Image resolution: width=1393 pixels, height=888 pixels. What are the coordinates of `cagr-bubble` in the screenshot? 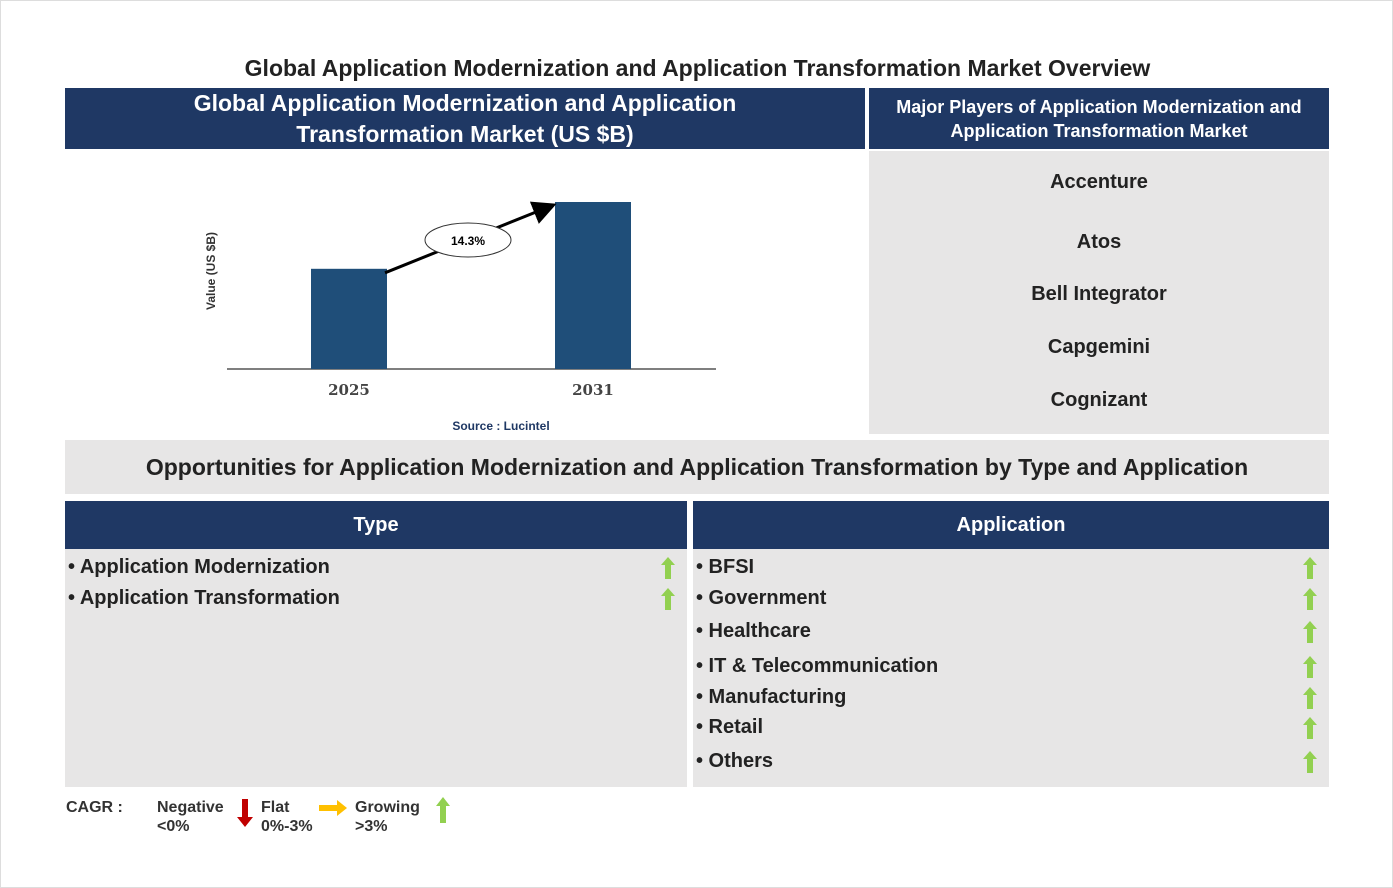 It's located at (468, 240).